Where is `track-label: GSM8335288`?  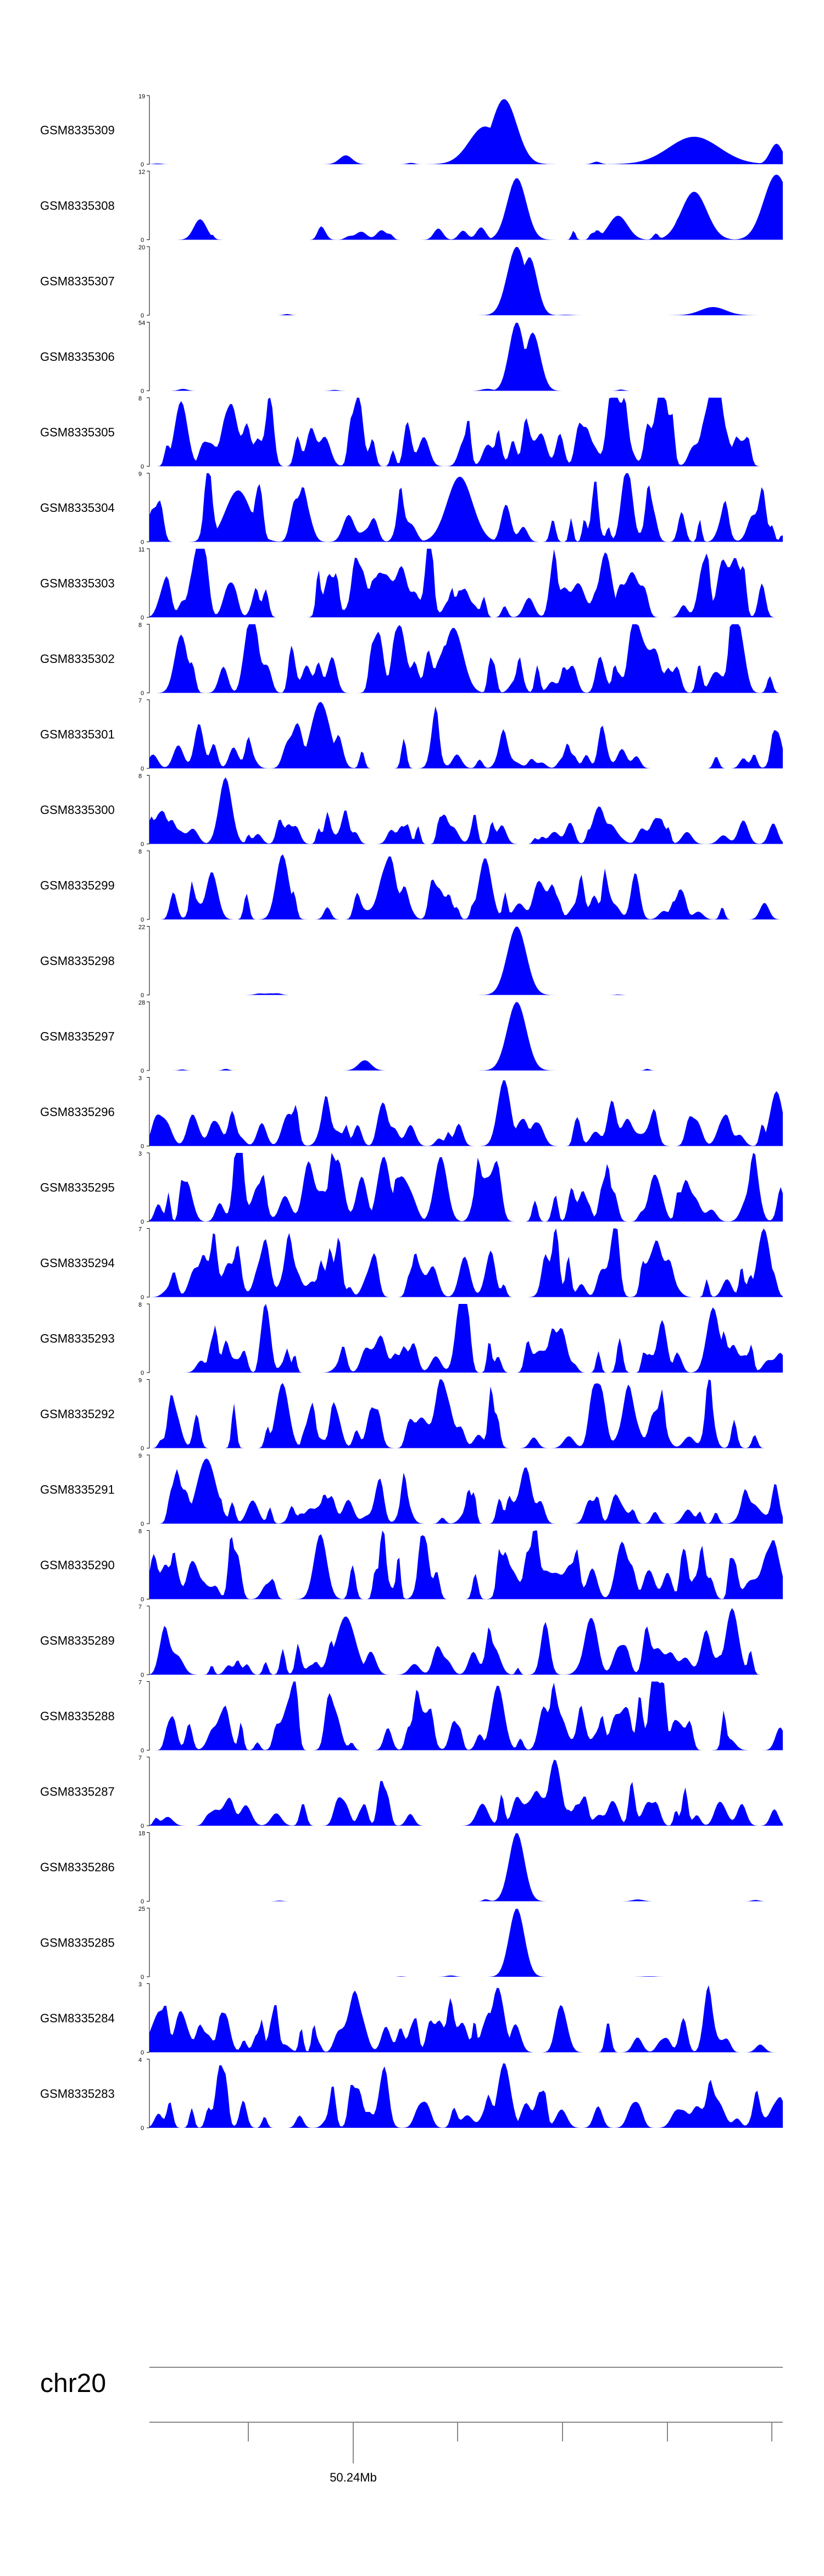 track-label: GSM8335288 is located at coordinates (77, 1716).